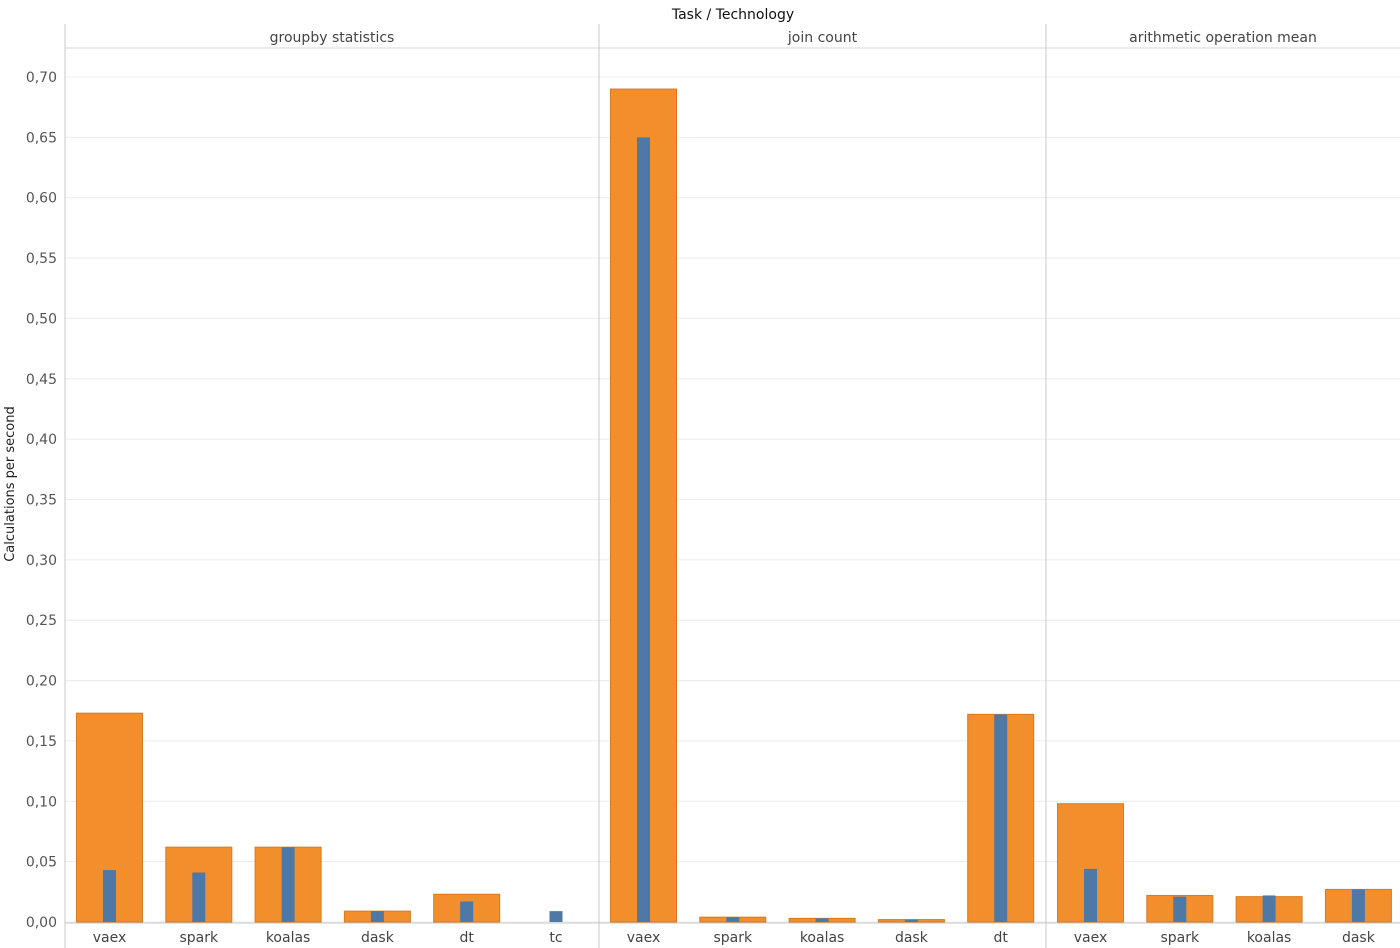  Describe the element at coordinates (41, 78) in the screenshot. I see `y-tick-label: 0,70` at that location.